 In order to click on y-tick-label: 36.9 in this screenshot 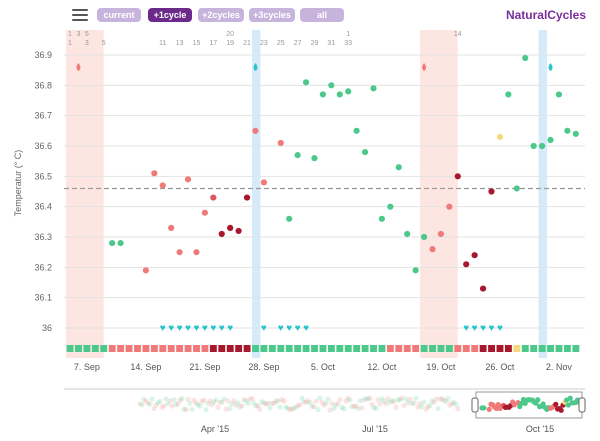, I will do `click(43, 55)`.